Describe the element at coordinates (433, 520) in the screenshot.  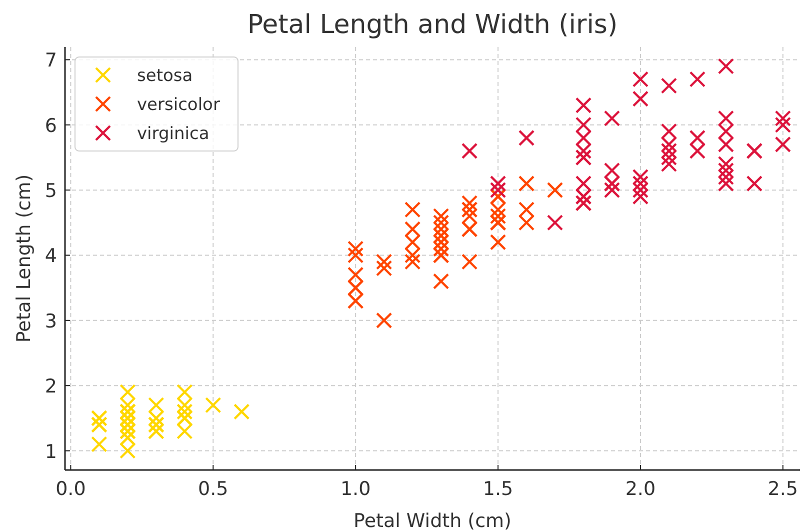
I see `x-axis-title: Petal Width (cm)` at that location.